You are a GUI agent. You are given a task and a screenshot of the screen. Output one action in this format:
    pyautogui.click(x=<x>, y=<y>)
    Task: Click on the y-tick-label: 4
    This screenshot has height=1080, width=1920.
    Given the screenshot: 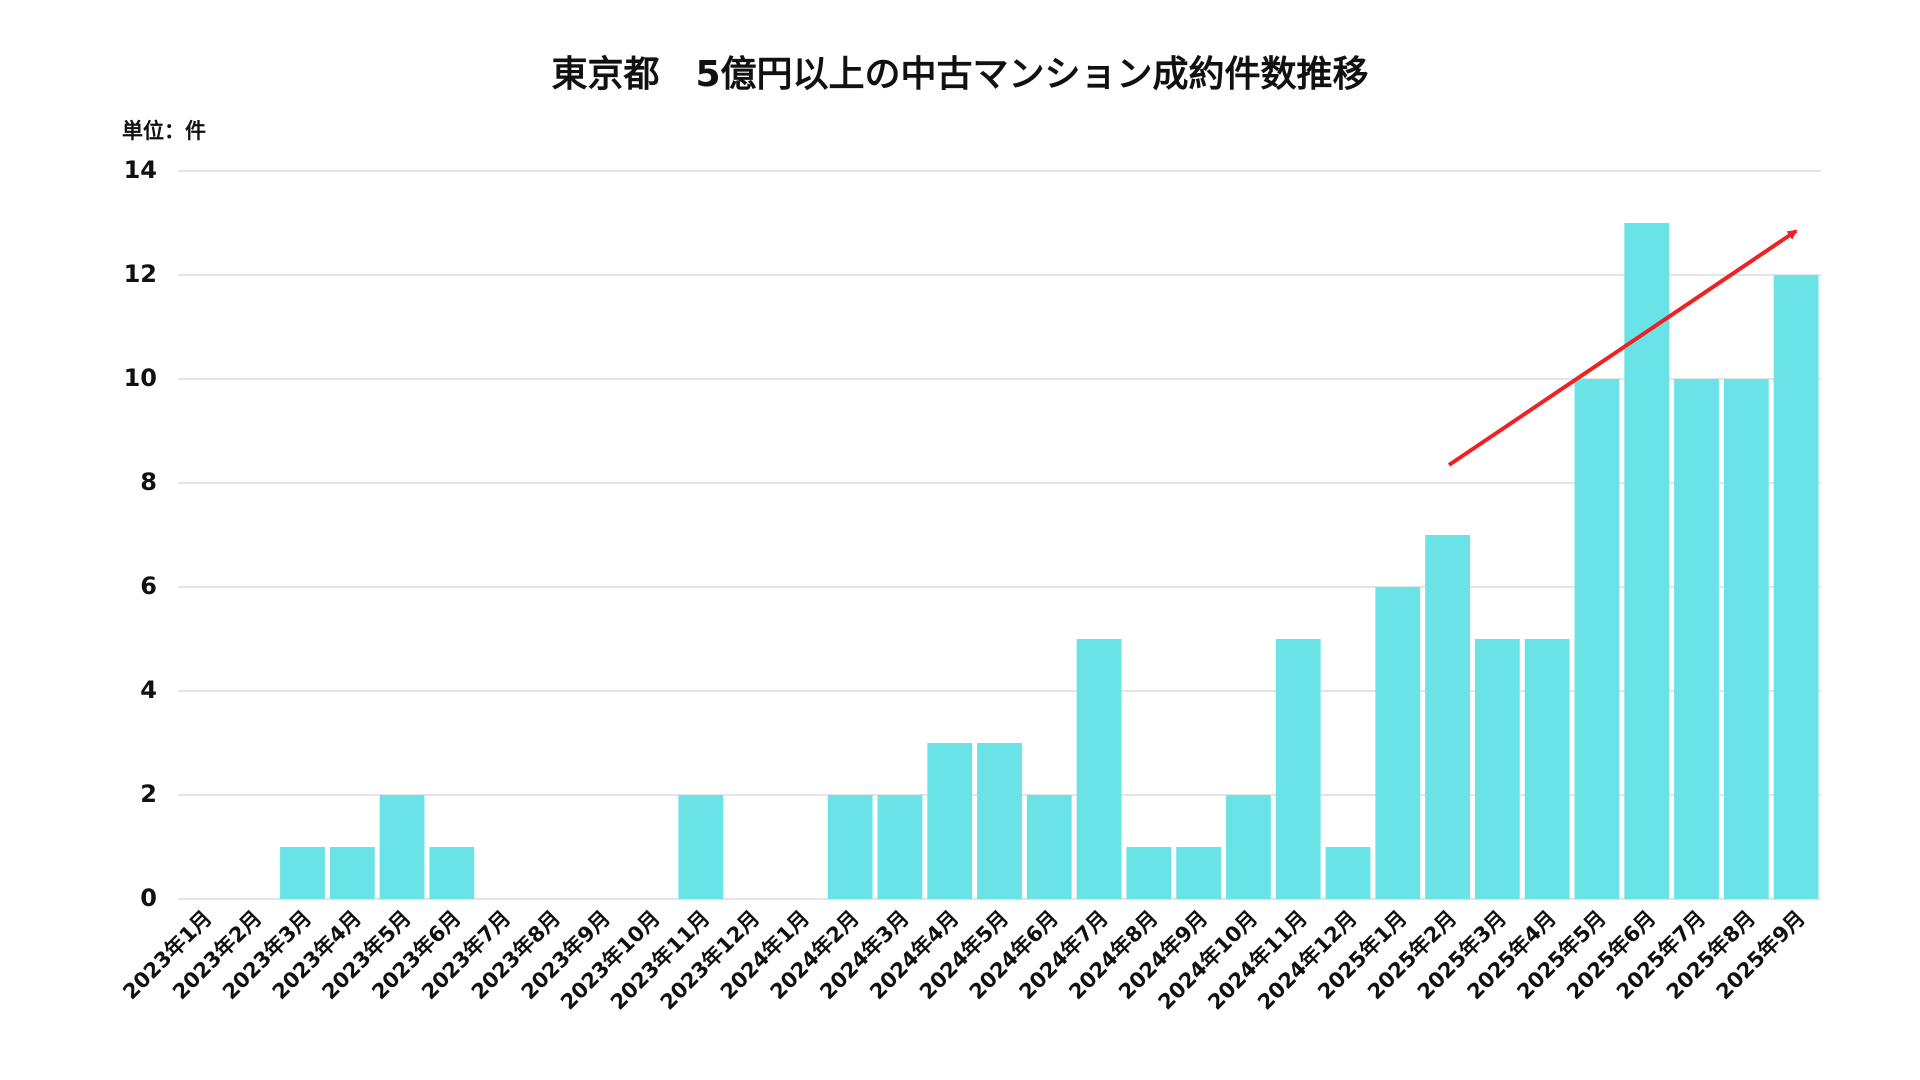 What is the action you would take?
    pyautogui.click(x=148, y=690)
    